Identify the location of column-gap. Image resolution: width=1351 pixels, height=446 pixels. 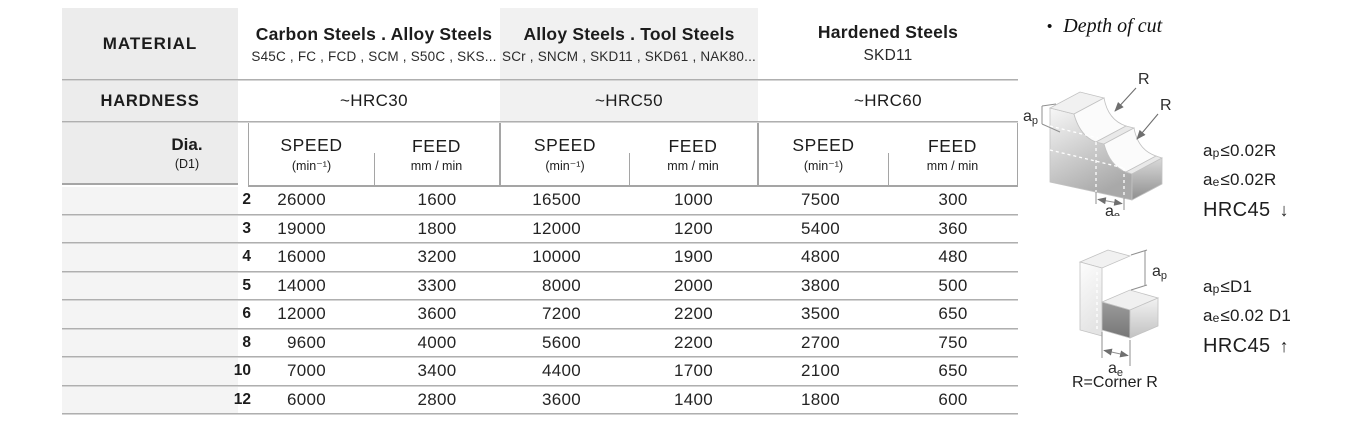
(243, 101).